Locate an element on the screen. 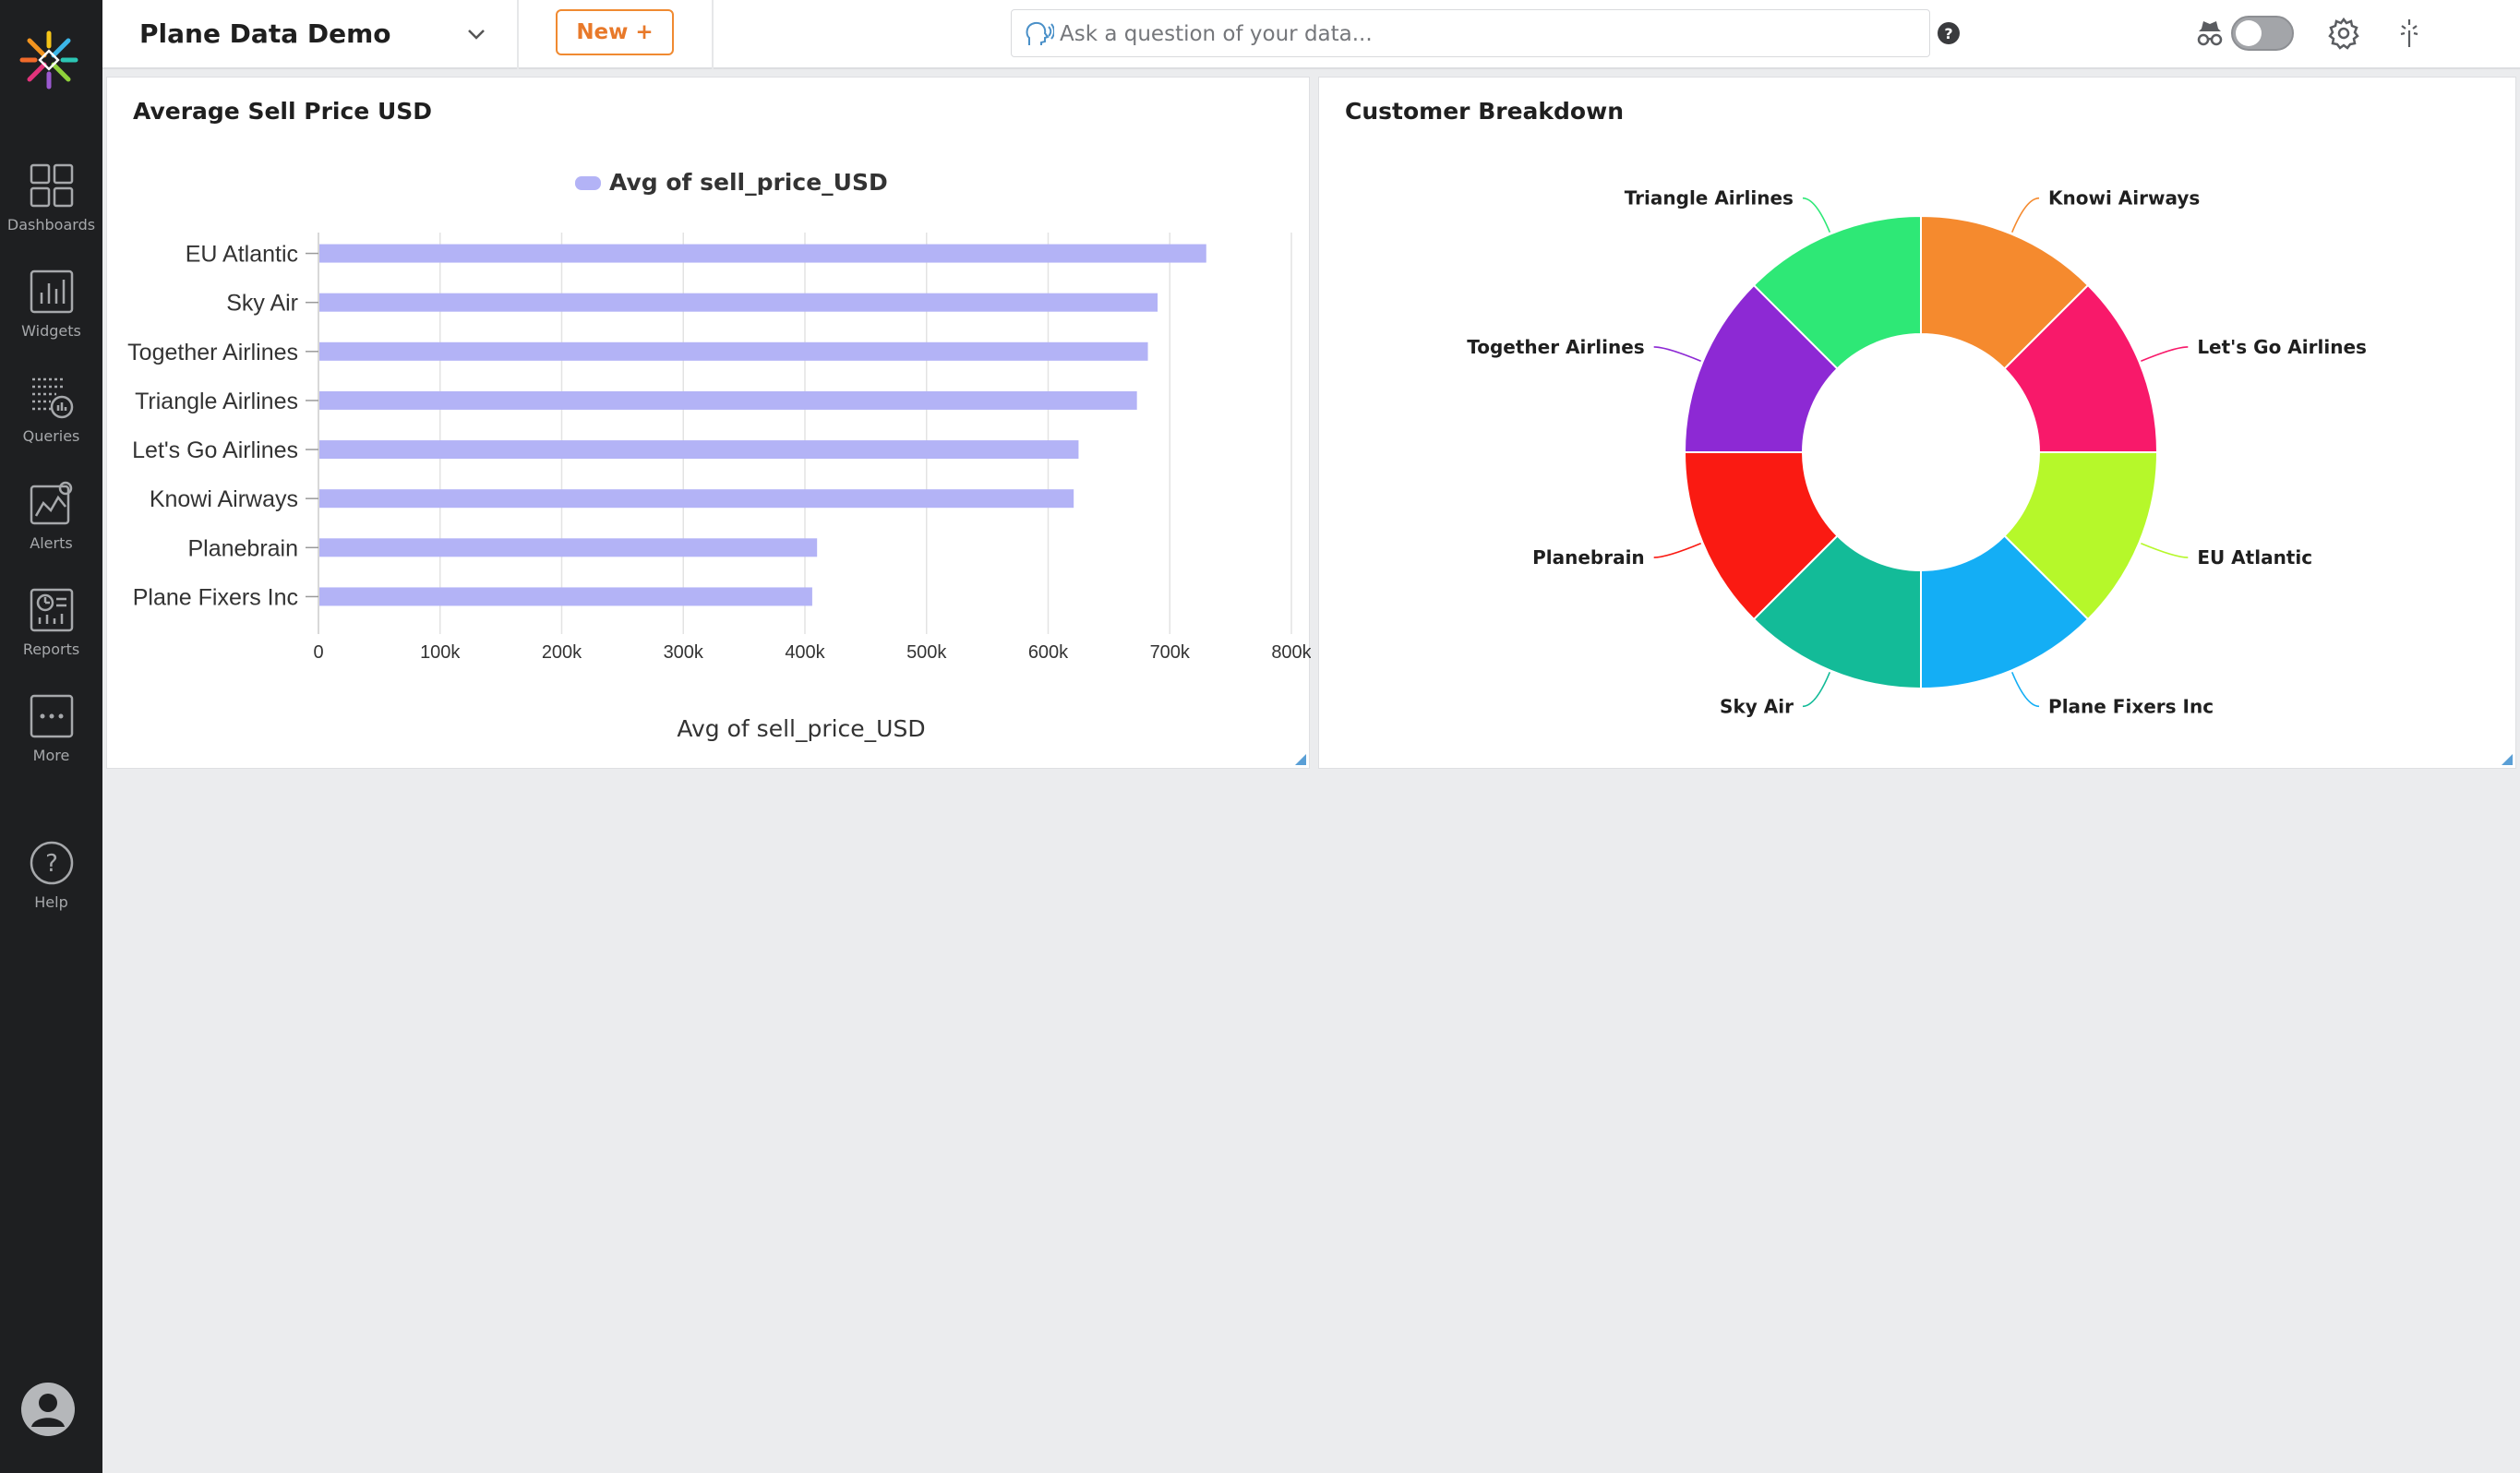 The width and height of the screenshot is (2520, 1473). x-tick-label: 800k is located at coordinates (1291, 652).